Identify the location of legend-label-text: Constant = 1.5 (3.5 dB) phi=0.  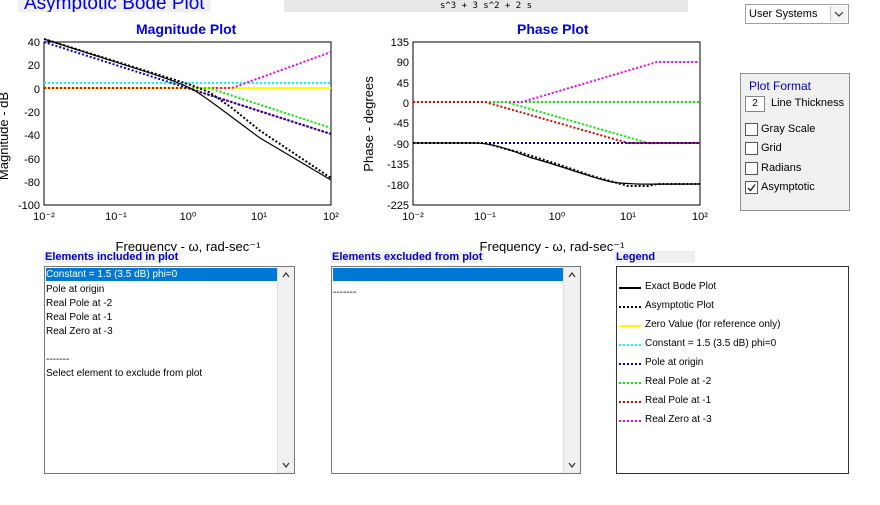
(711, 343).